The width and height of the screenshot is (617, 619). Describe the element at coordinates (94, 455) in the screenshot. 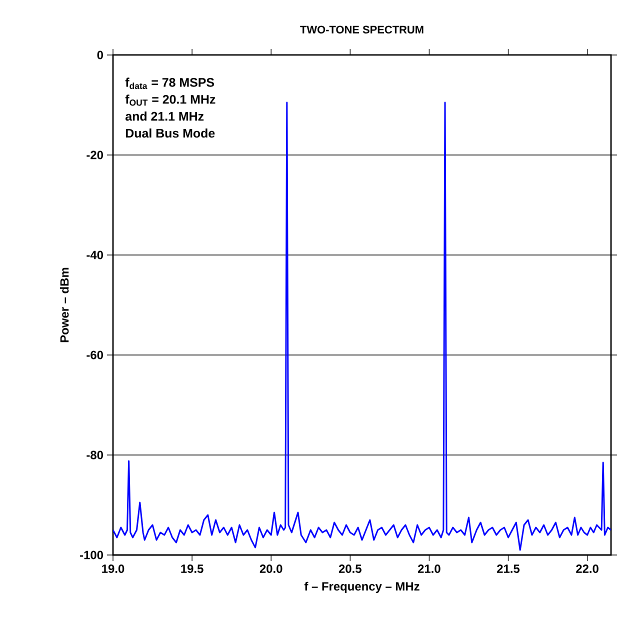

I see `y-tick-label: -80` at that location.